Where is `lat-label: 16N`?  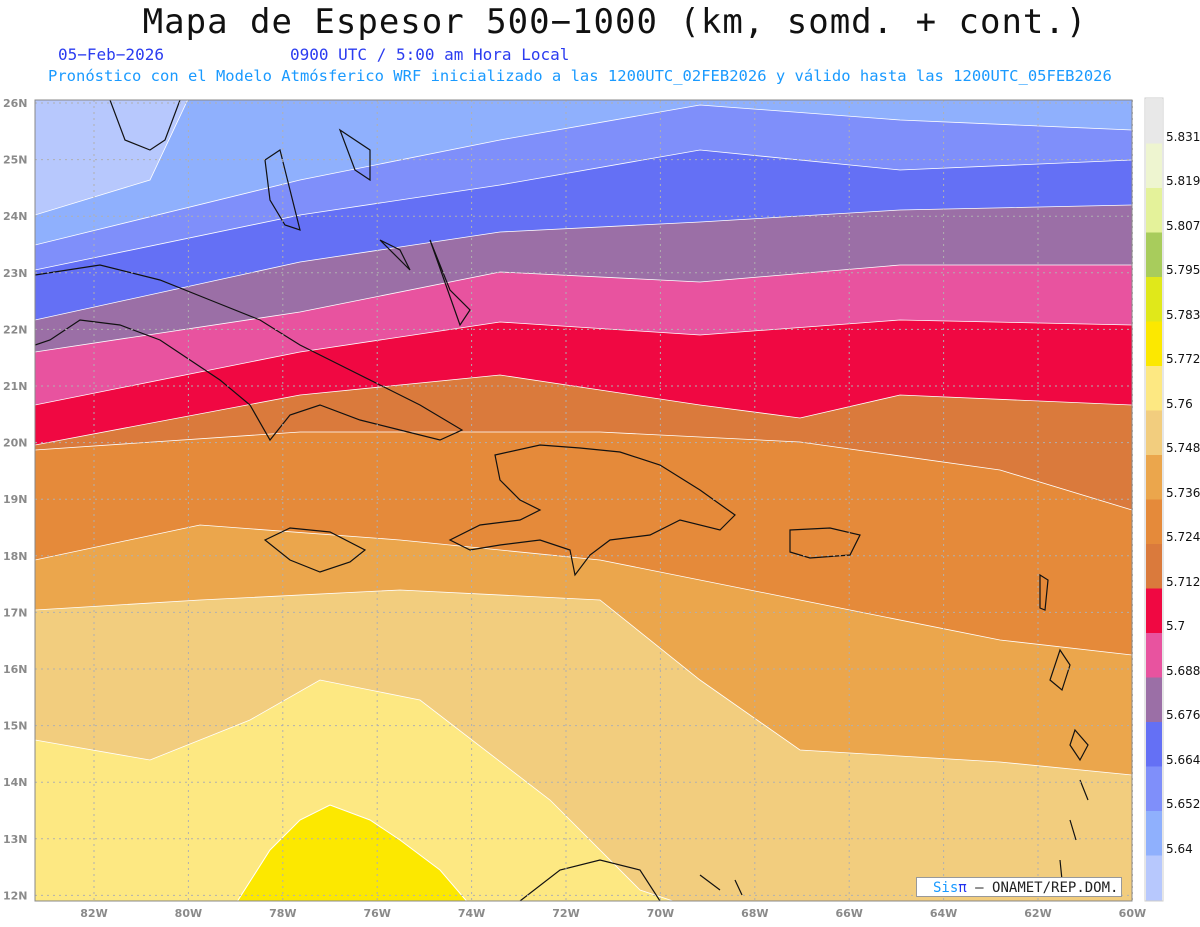
lat-label: 16N is located at coordinates (15, 669).